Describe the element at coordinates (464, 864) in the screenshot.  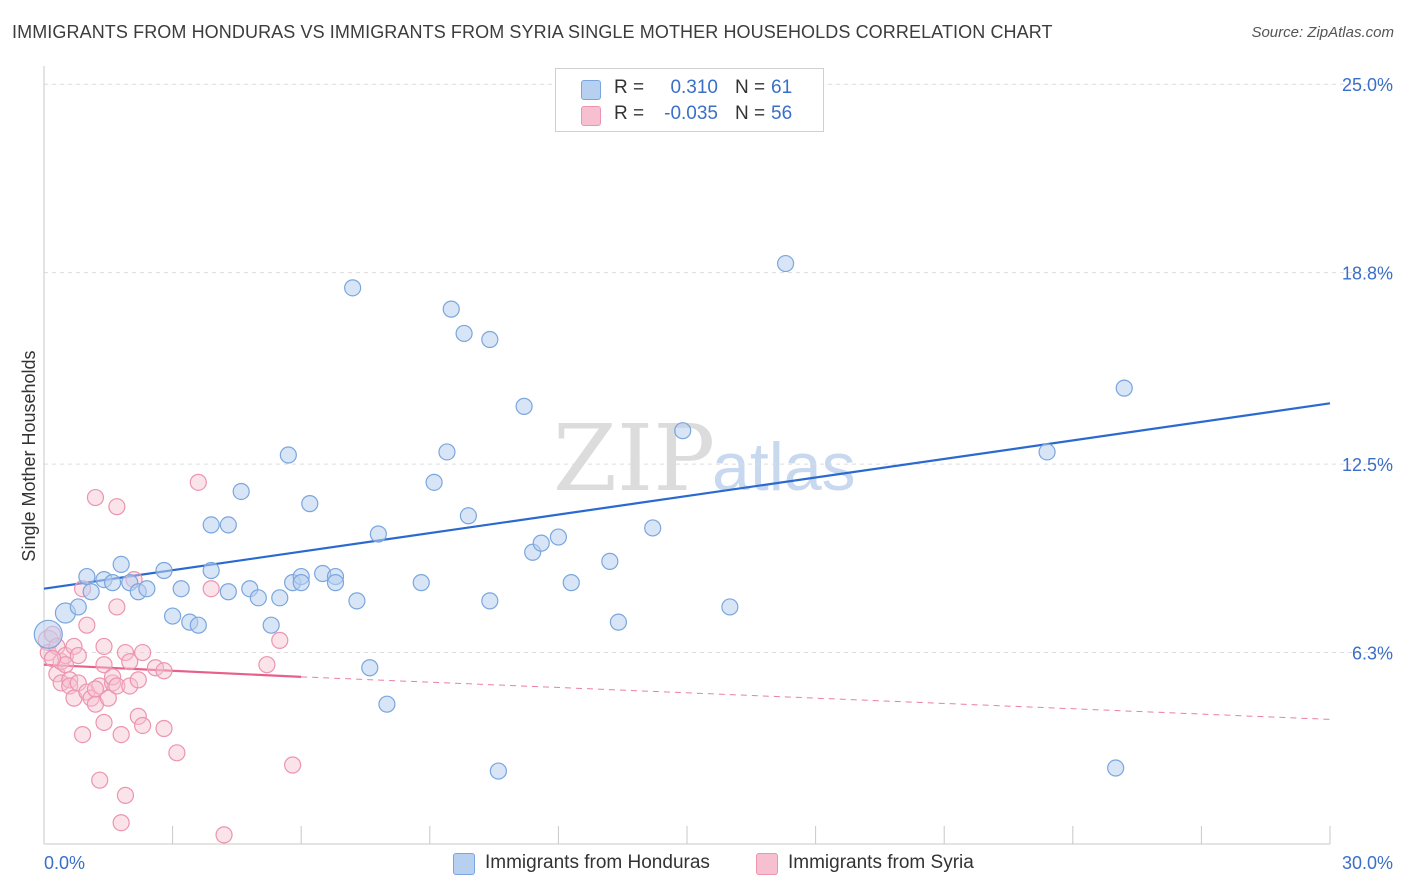
I see `honduras-legend-swatch` at that location.